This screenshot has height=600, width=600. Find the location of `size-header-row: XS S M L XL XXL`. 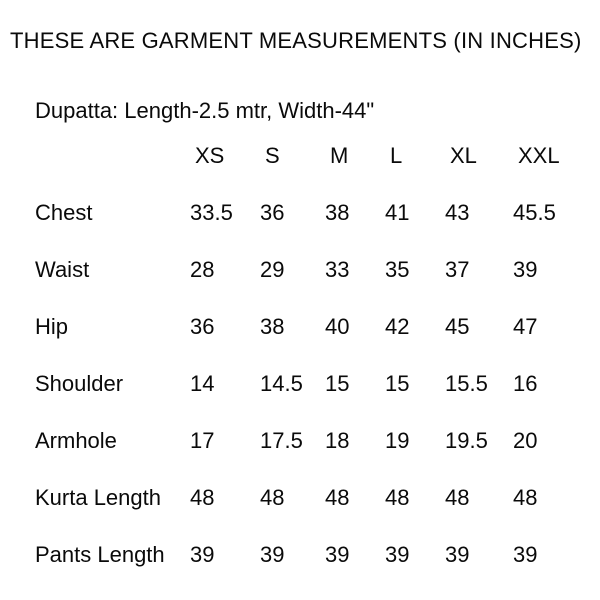

size-header-row: XS S M L XL XXL is located at coordinates (315, 155).